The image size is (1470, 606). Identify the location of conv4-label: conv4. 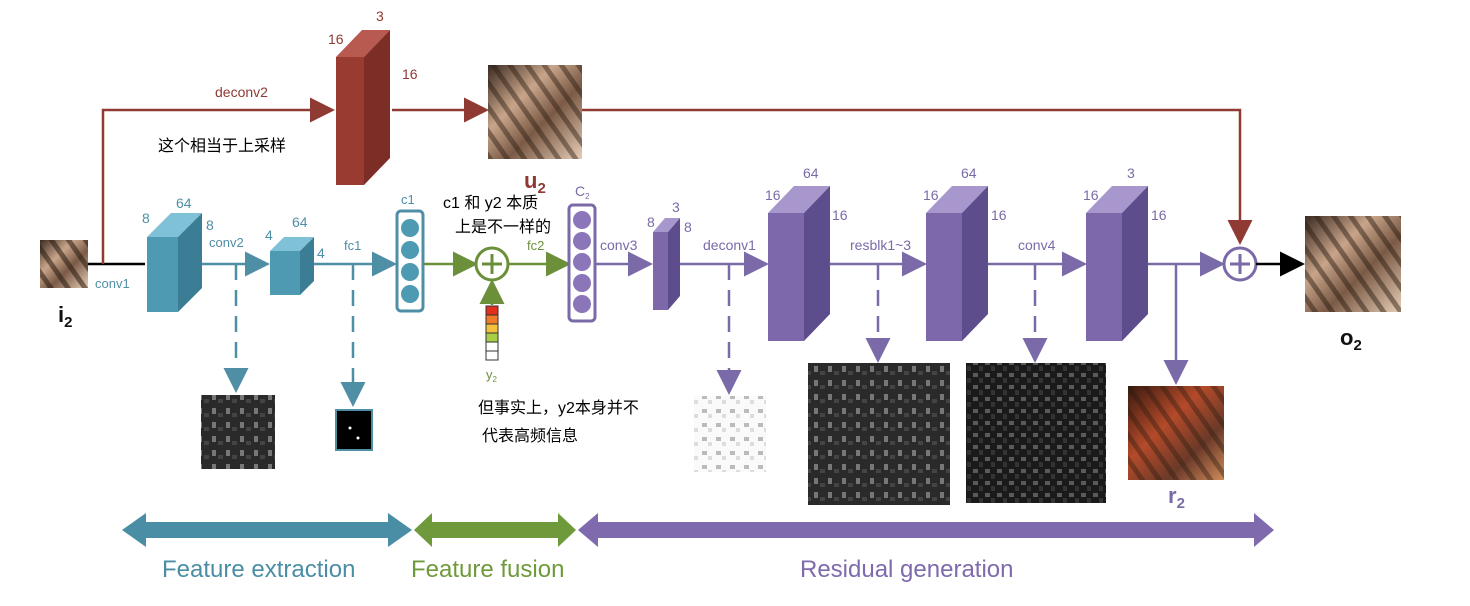
(1037, 245).